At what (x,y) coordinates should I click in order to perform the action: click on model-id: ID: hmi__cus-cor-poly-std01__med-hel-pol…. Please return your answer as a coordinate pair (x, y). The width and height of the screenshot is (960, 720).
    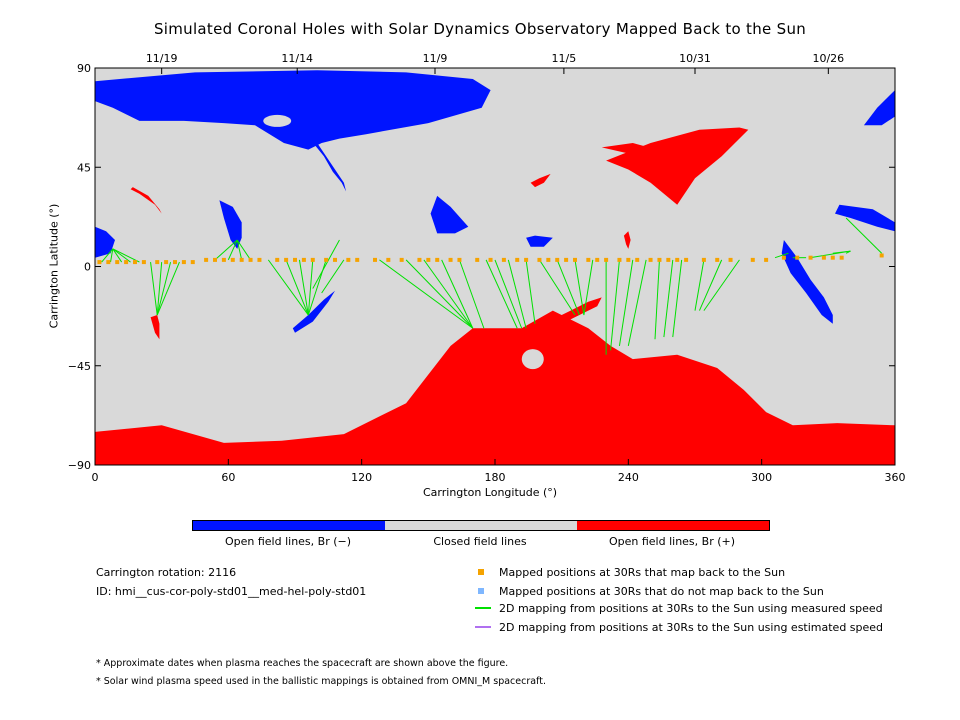
    Looking at the image, I should click on (231, 591).